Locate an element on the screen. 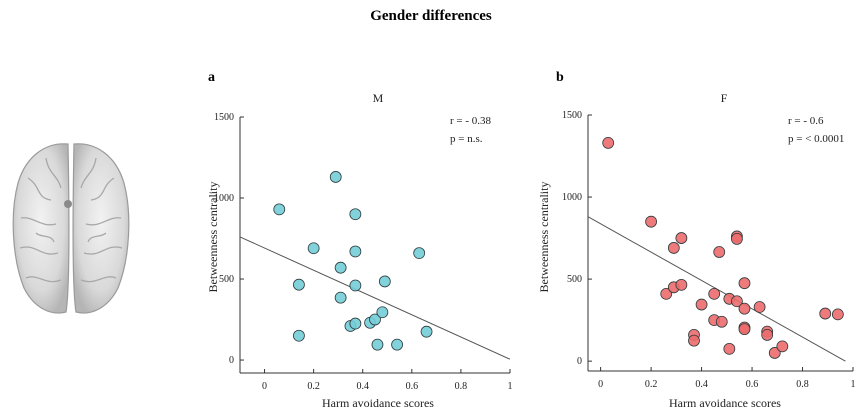 The image size is (862, 415). panel-label-b: b is located at coordinates (560, 77).